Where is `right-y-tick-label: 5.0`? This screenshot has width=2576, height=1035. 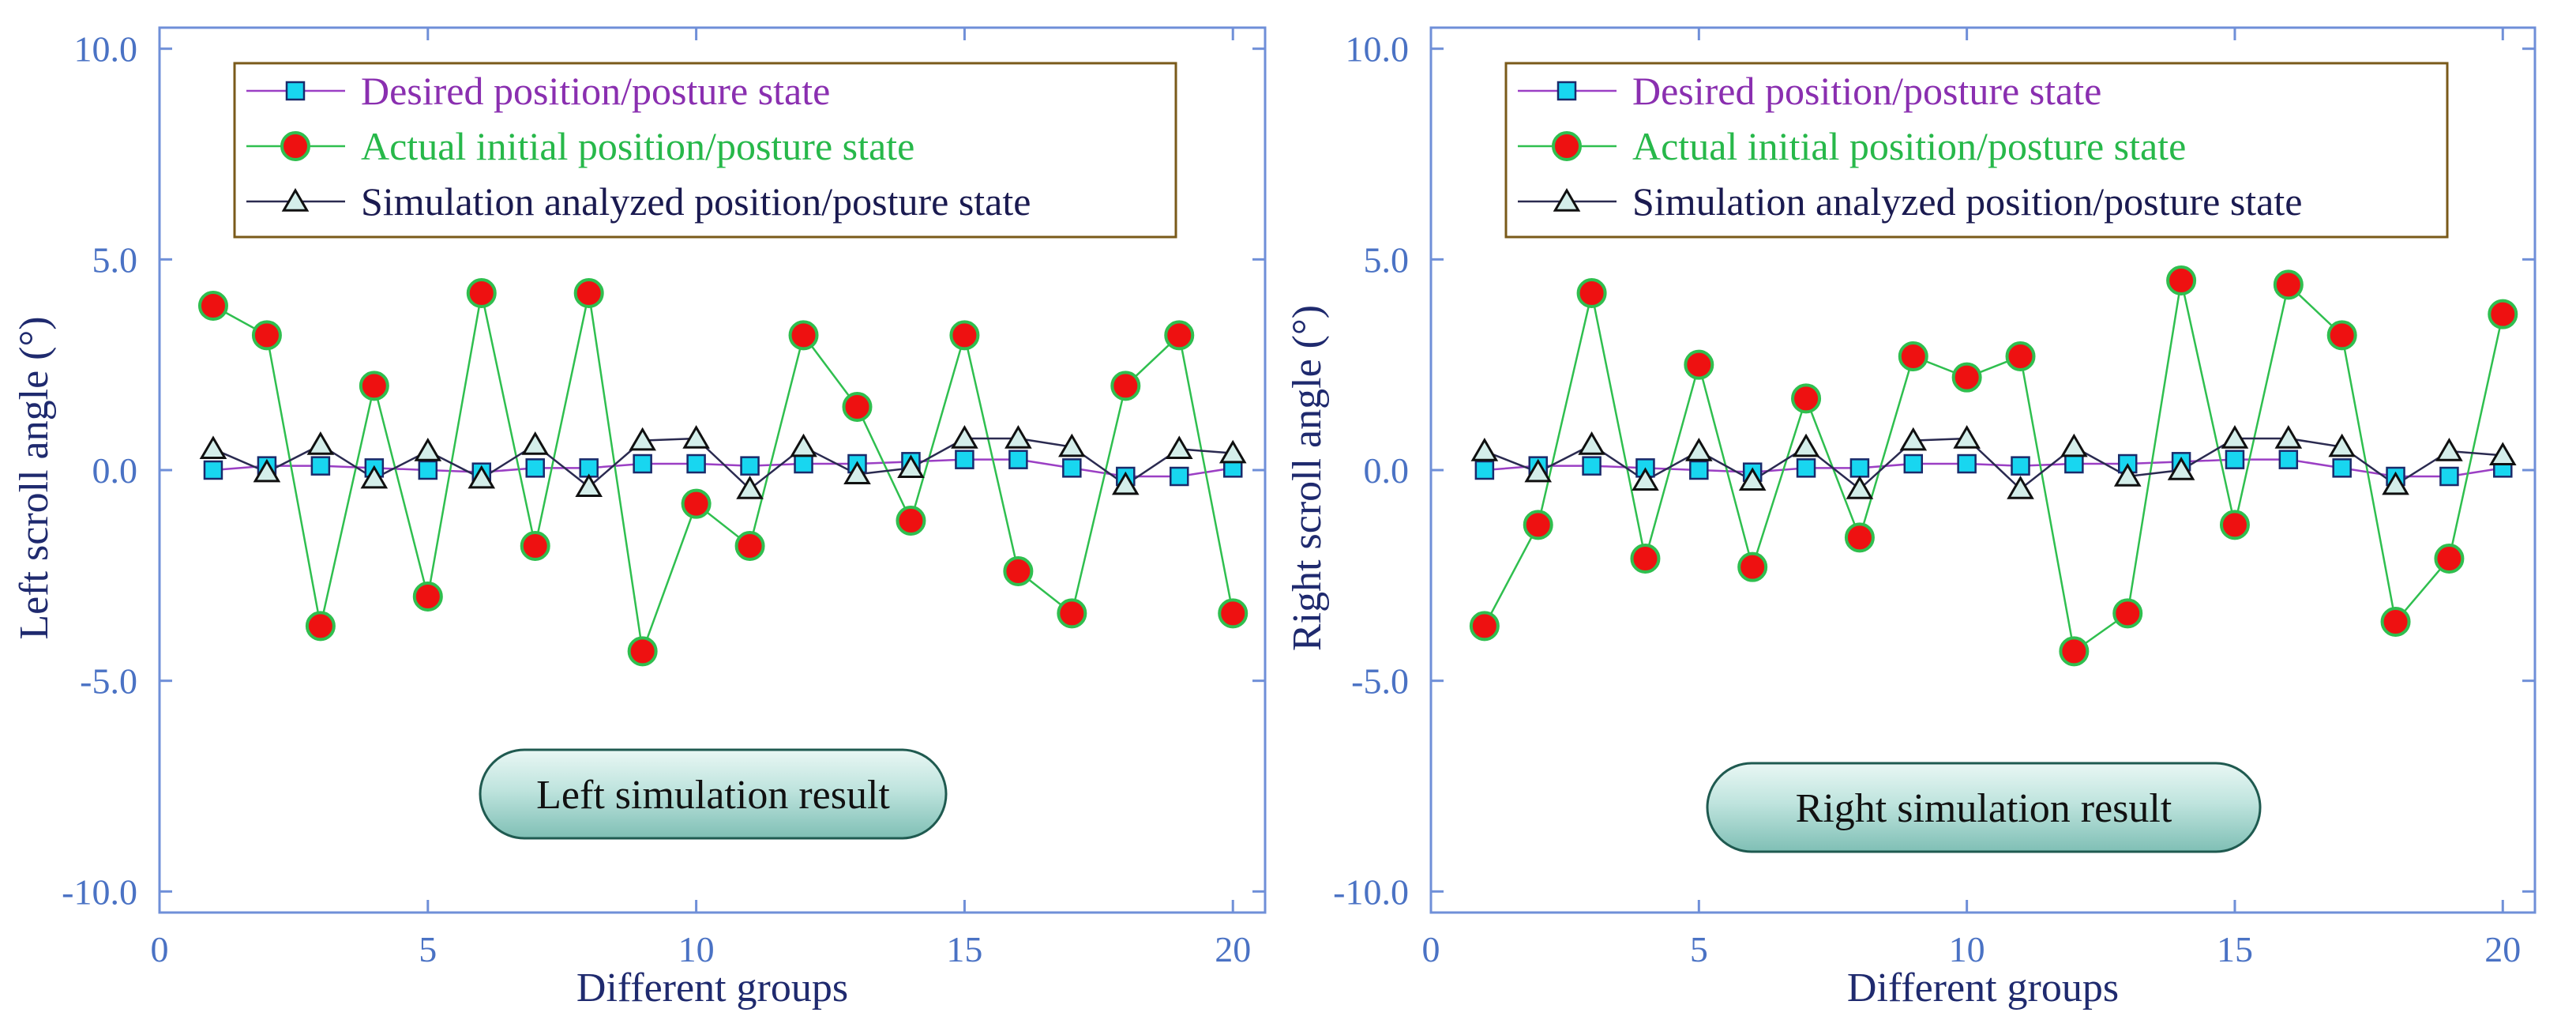 right-y-tick-label: 5.0 is located at coordinates (1387, 260).